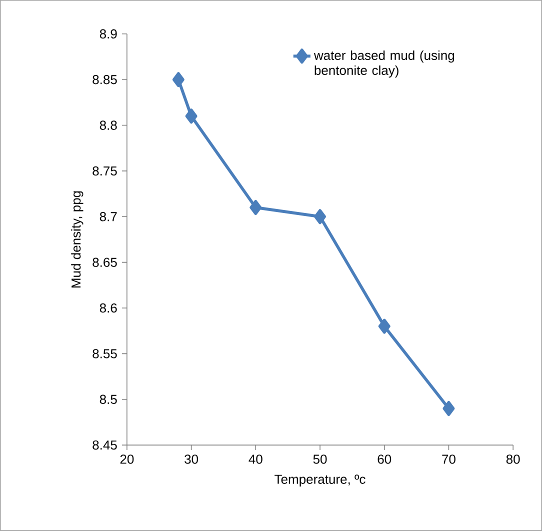 This screenshot has height=531, width=542. I want to click on y-tick-label: 8.8, so click(108, 125).